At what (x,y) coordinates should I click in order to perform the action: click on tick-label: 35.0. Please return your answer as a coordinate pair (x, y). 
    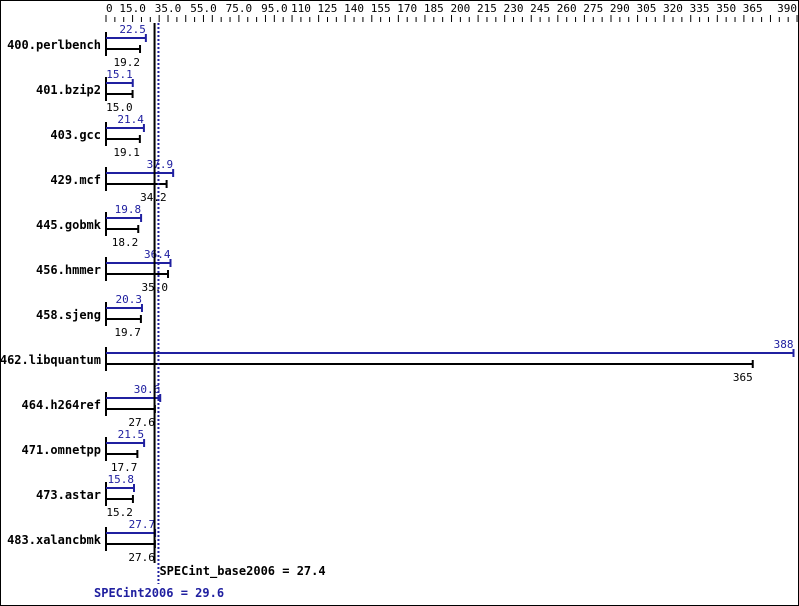
    Looking at the image, I should click on (168, 8).